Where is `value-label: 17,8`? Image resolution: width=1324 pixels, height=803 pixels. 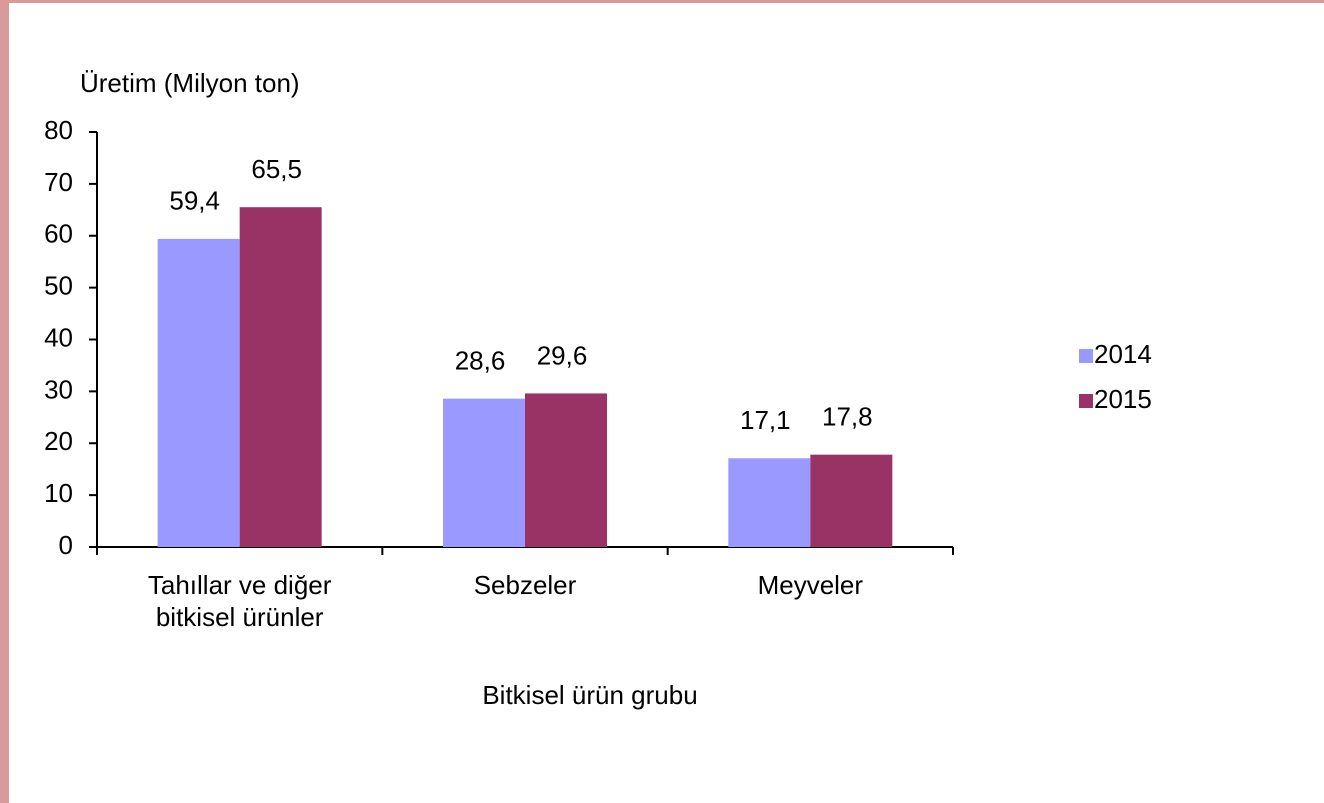
value-label: 17,8 is located at coordinates (847, 417).